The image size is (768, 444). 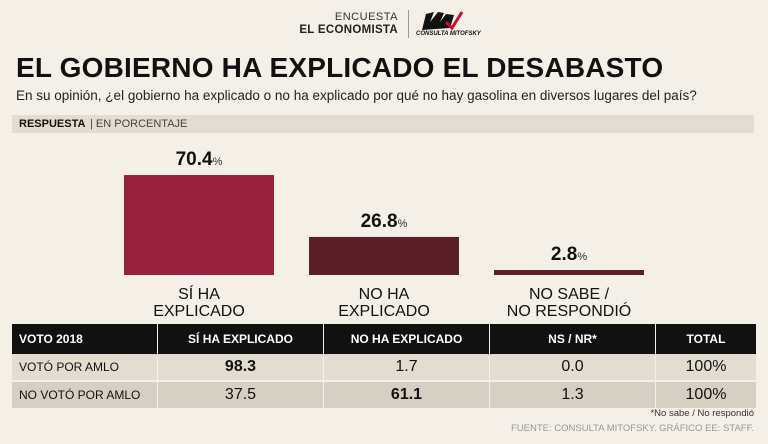 I want to click on response-label: RESPUESTA, so click(x=52, y=124).